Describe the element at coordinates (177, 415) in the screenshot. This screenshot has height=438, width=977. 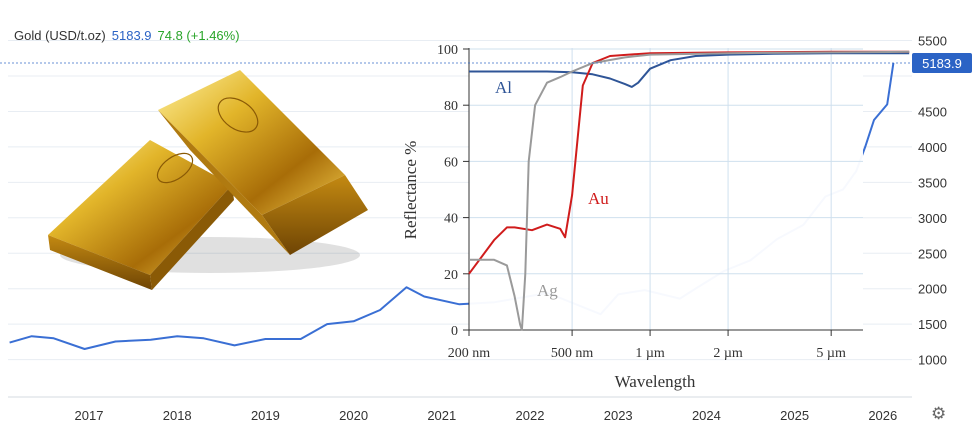
I see `x-tick-label: 2018` at that location.